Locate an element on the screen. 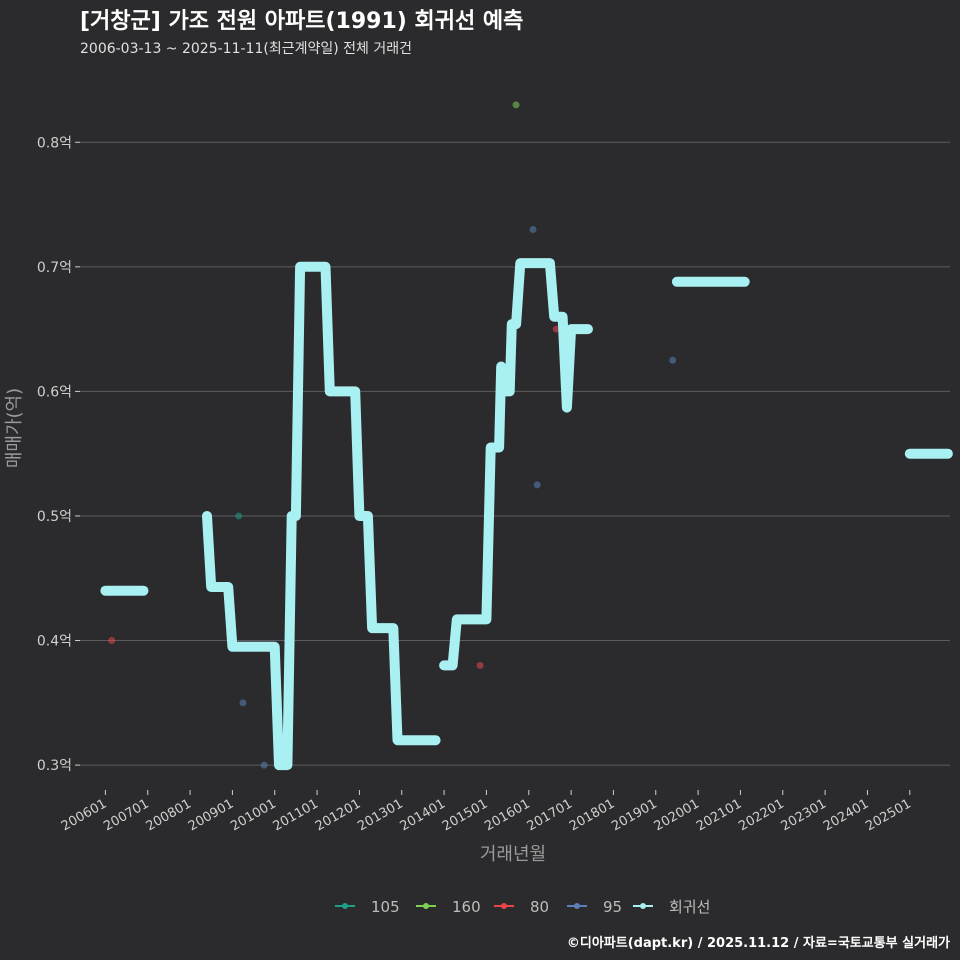  x-tick-label: 201601 is located at coordinates (507, 815).